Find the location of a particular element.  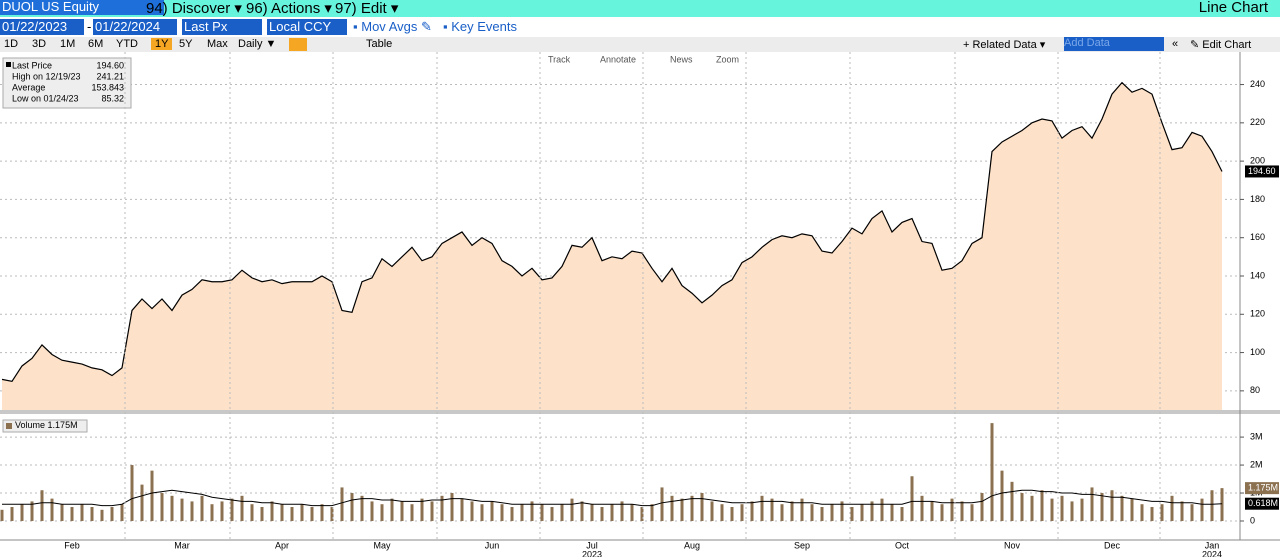

currency: Local CCY is located at coordinates (307, 27).